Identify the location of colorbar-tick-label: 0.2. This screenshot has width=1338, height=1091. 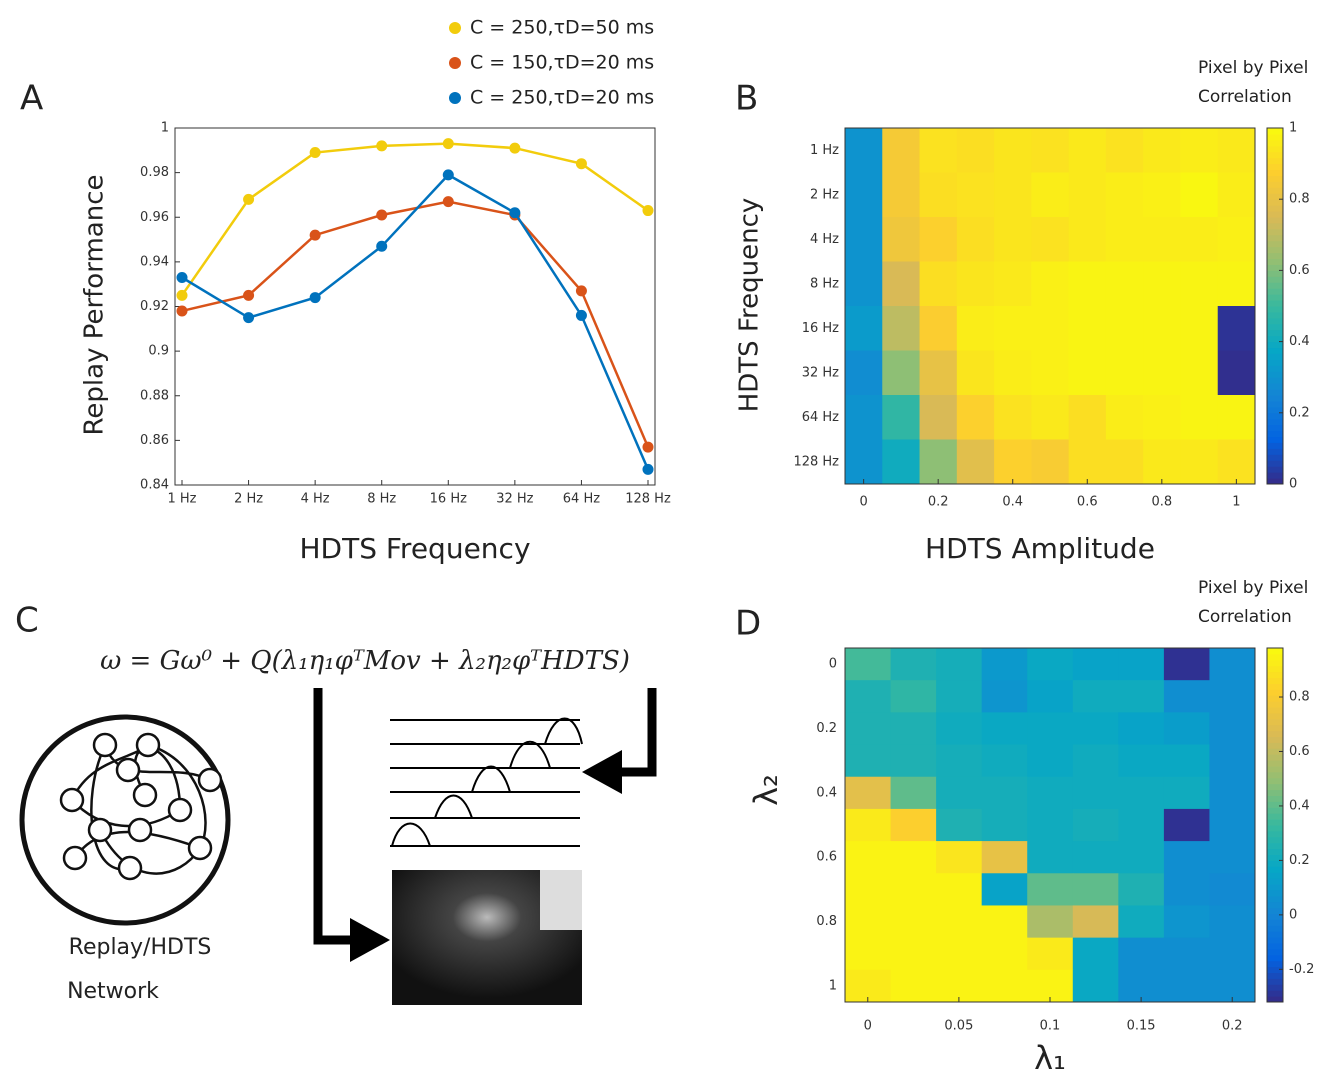
(1299, 412).